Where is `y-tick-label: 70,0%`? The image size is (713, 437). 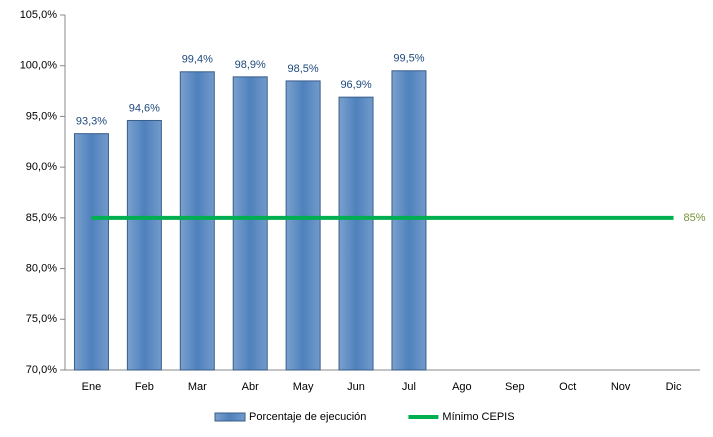
y-tick-label: 70,0% is located at coordinates (41, 370).